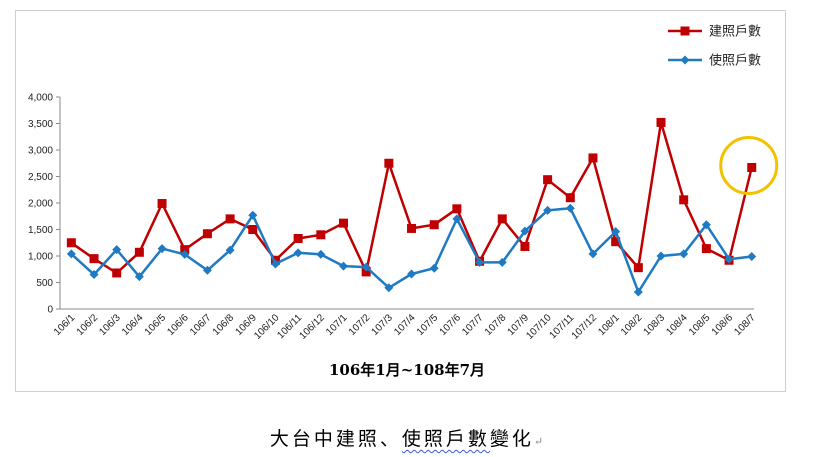 Image resolution: width=813 pixels, height=457 pixels. Describe the element at coordinates (40, 204) in the screenshot. I see `y-tick-label: 2,000` at that location.